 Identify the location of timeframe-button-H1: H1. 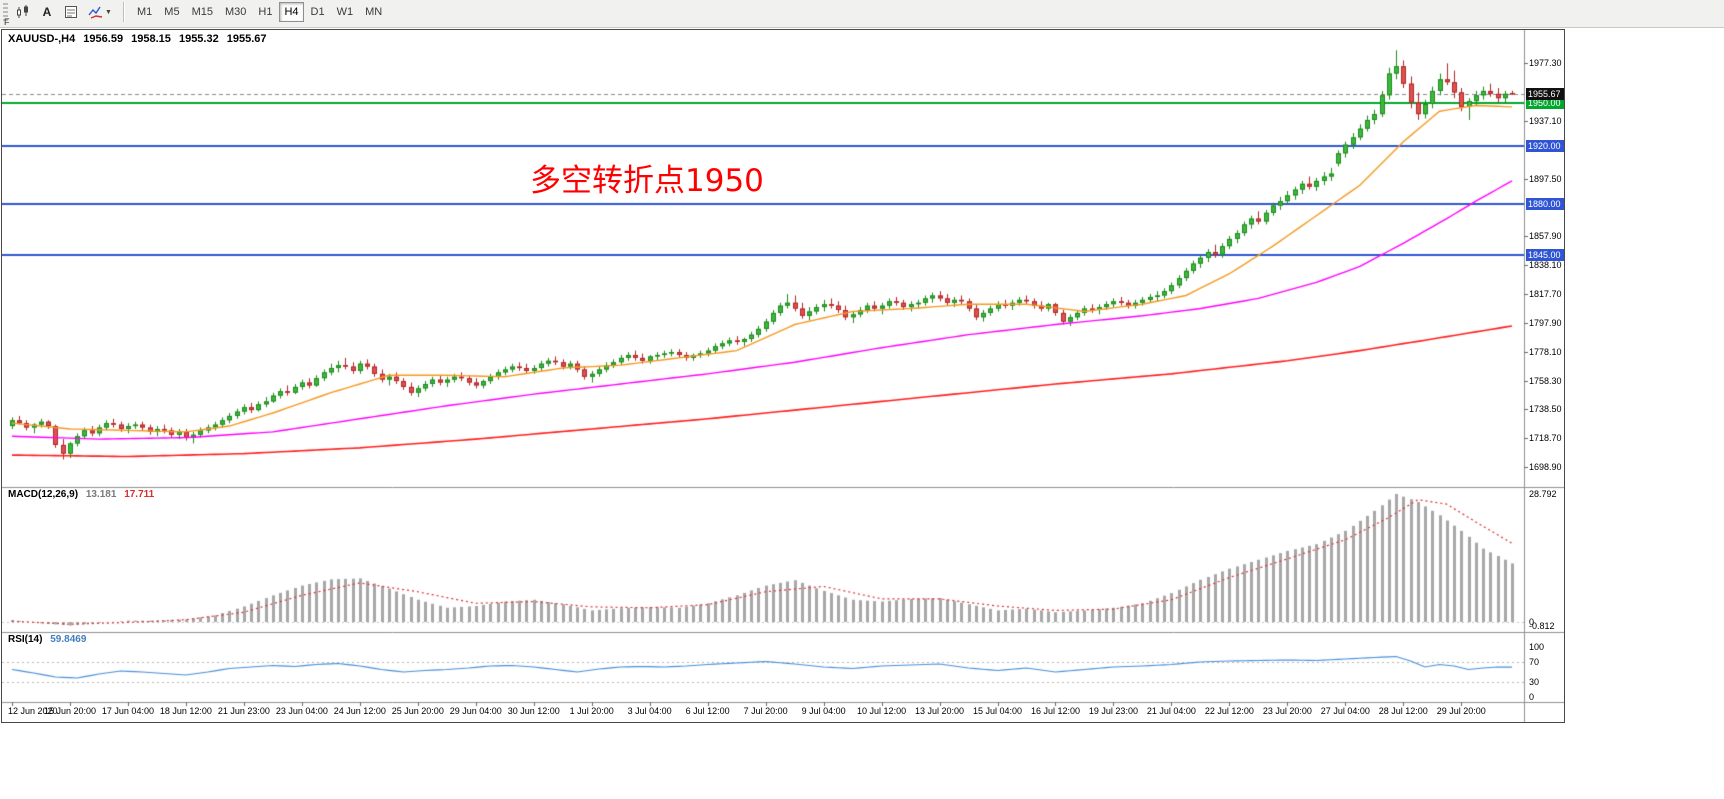
(265, 12).